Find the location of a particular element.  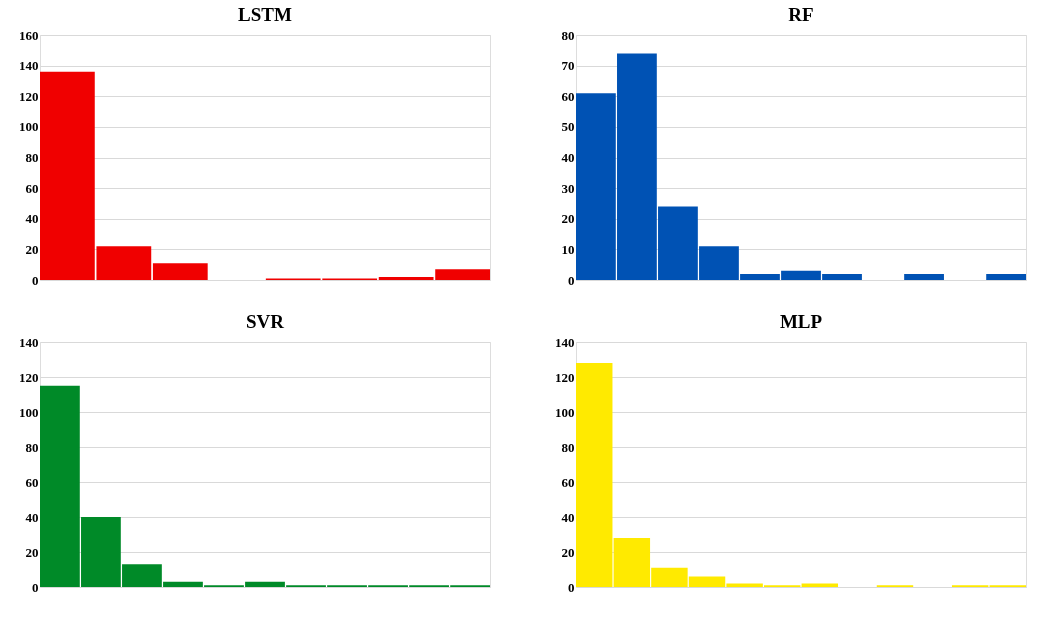

y-tick-label: 160 is located at coordinates (29, 35).